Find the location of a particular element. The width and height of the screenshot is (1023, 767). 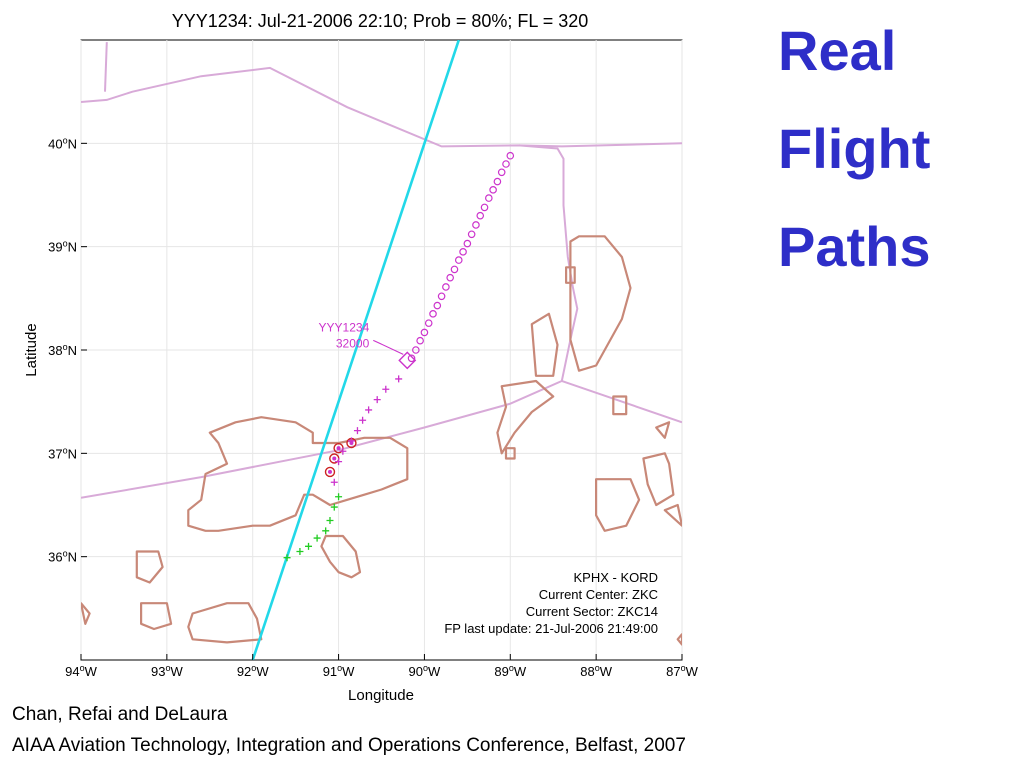

slide-title-line: Real is located at coordinates (837, 50).